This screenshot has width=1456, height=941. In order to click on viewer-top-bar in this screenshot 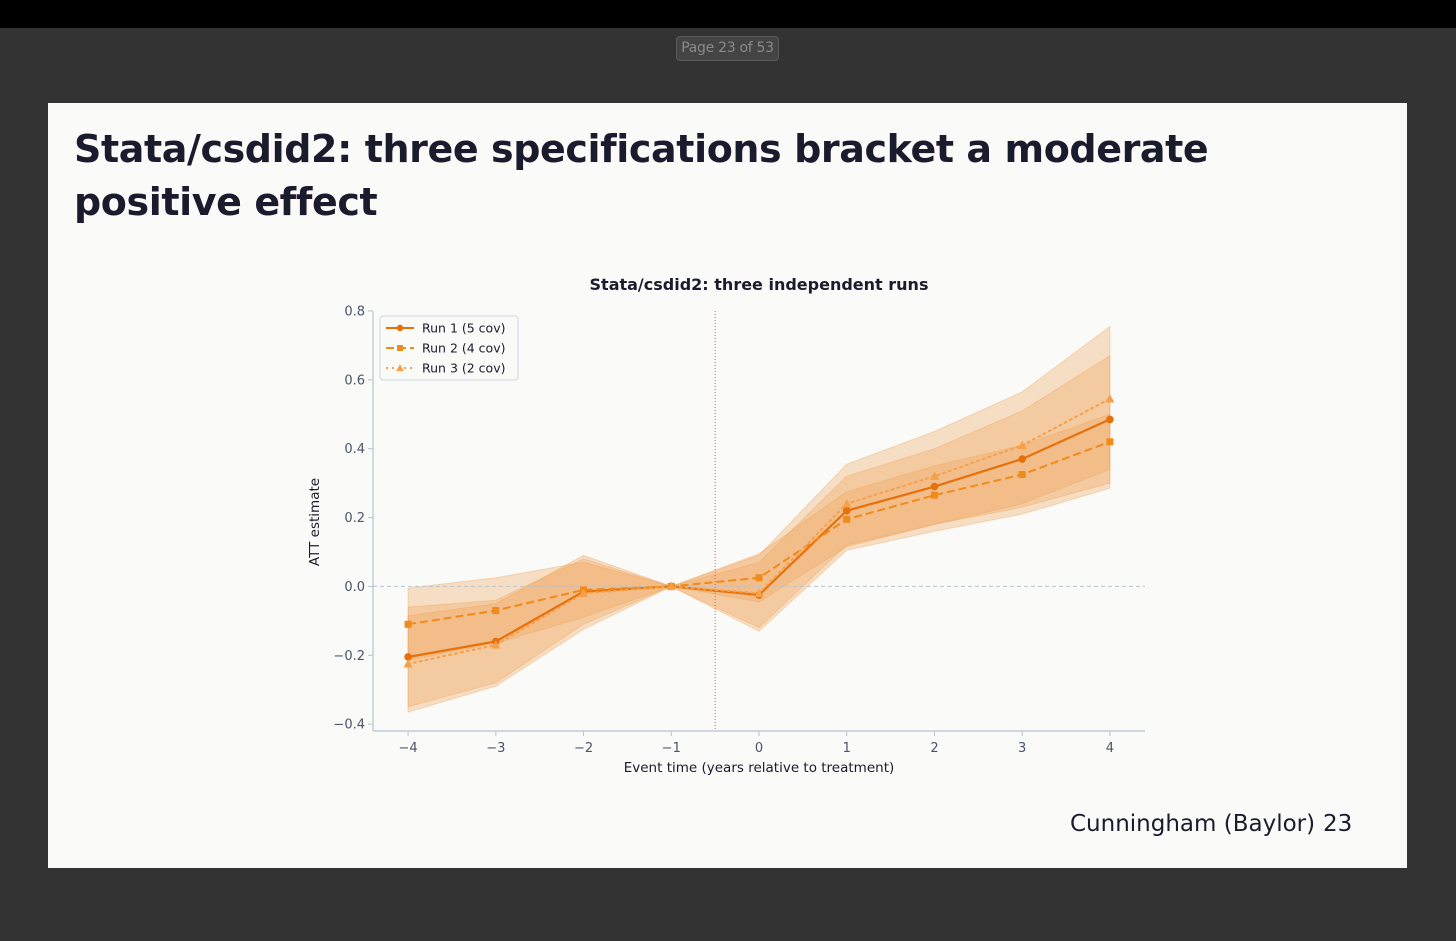, I will do `click(728, 14)`.